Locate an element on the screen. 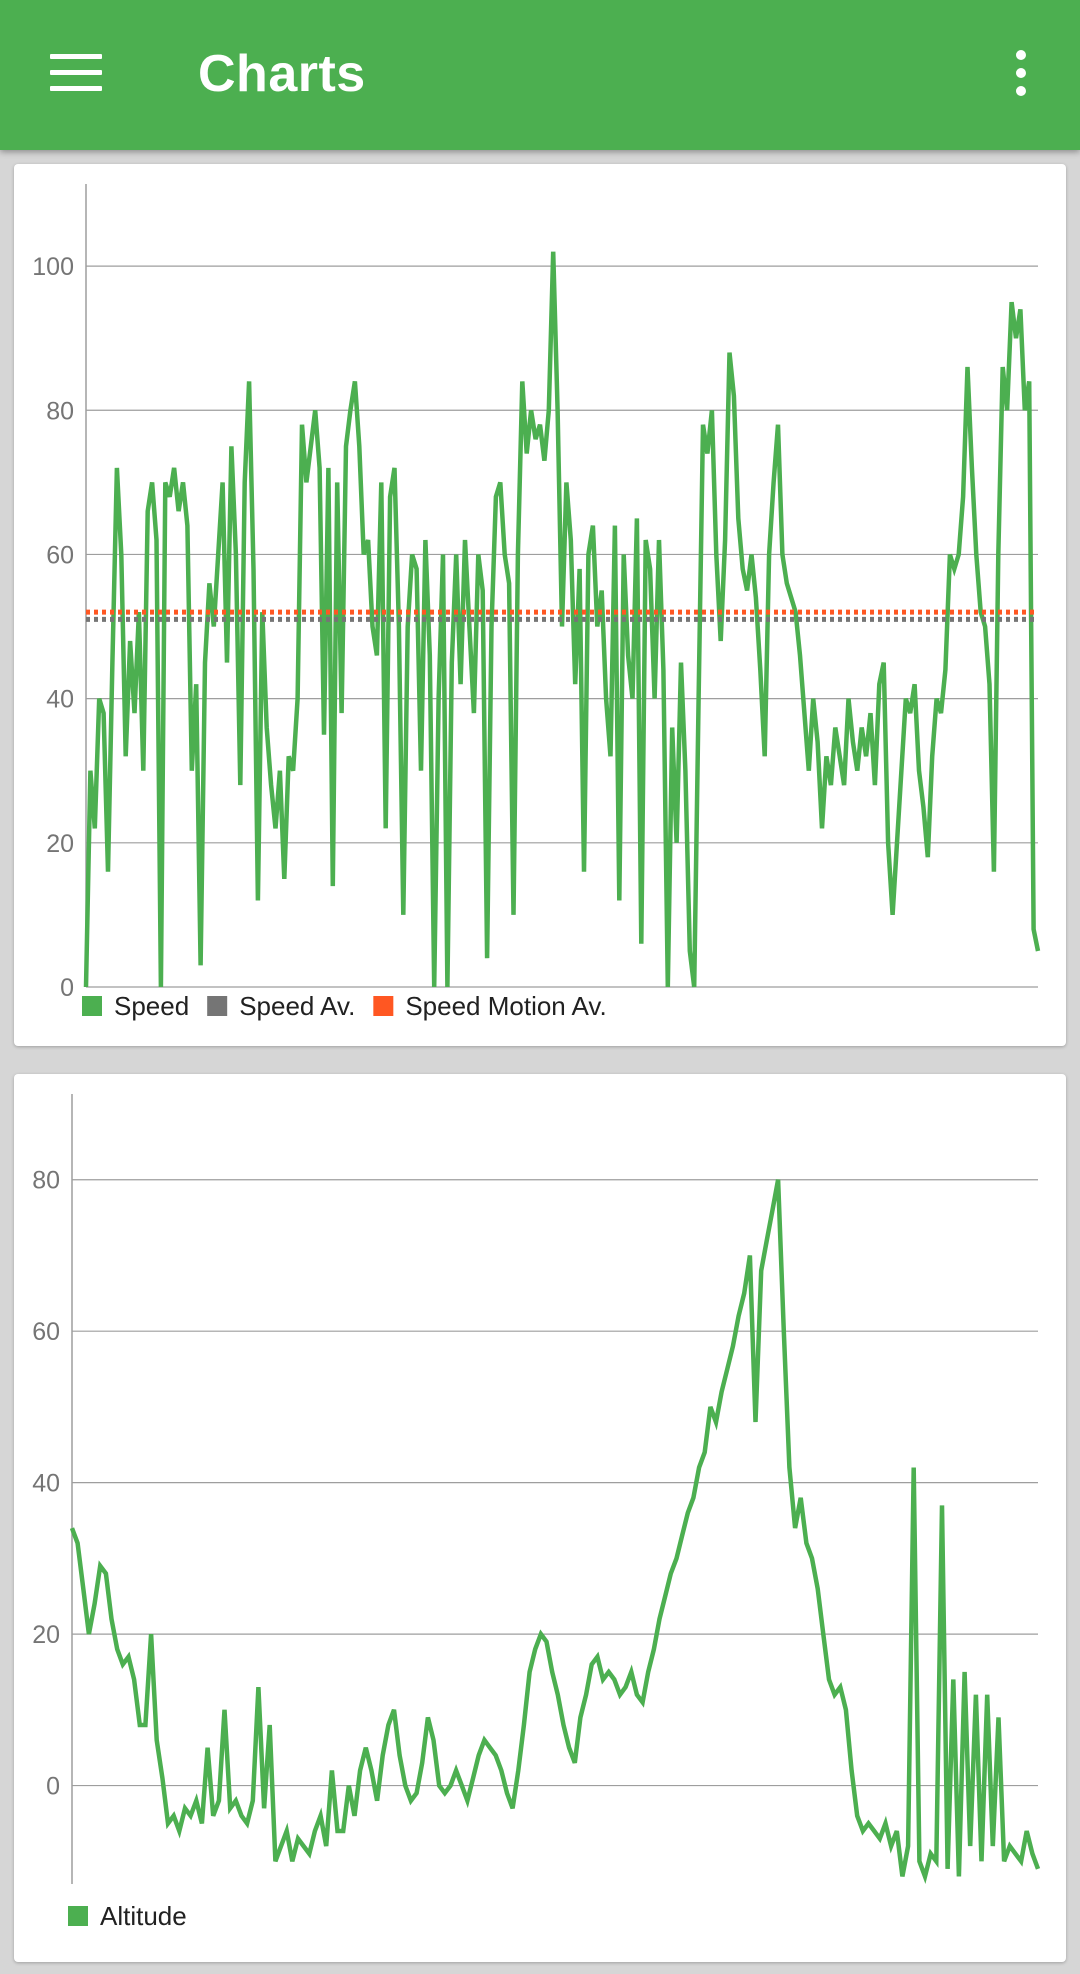 The height and width of the screenshot is (1974, 1080). page-title: Charts is located at coordinates (282, 74).